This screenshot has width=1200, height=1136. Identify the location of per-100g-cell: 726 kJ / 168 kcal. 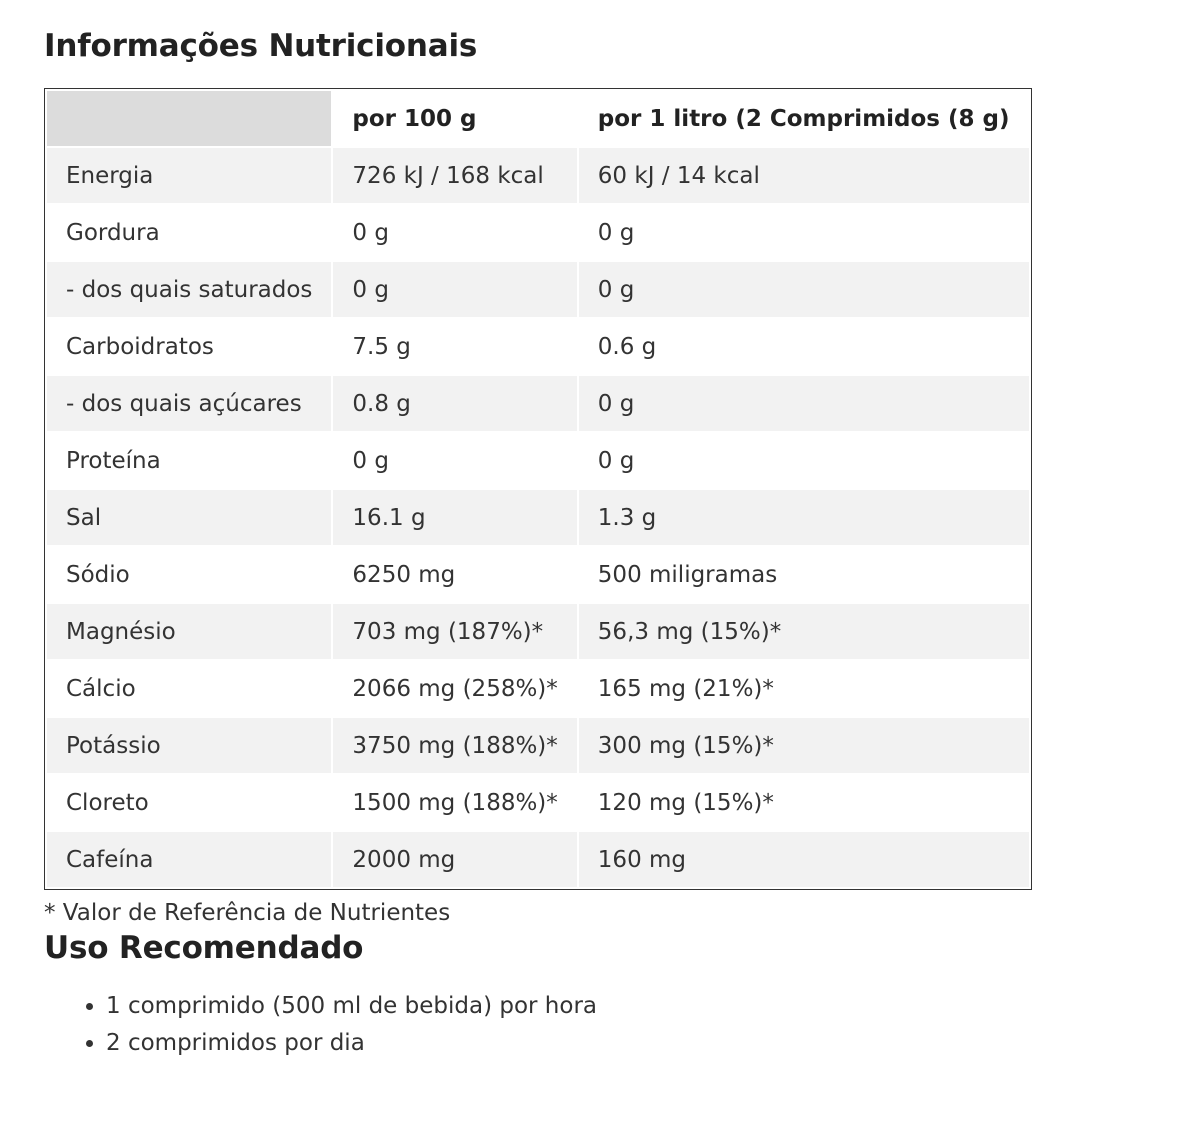
(455, 175).